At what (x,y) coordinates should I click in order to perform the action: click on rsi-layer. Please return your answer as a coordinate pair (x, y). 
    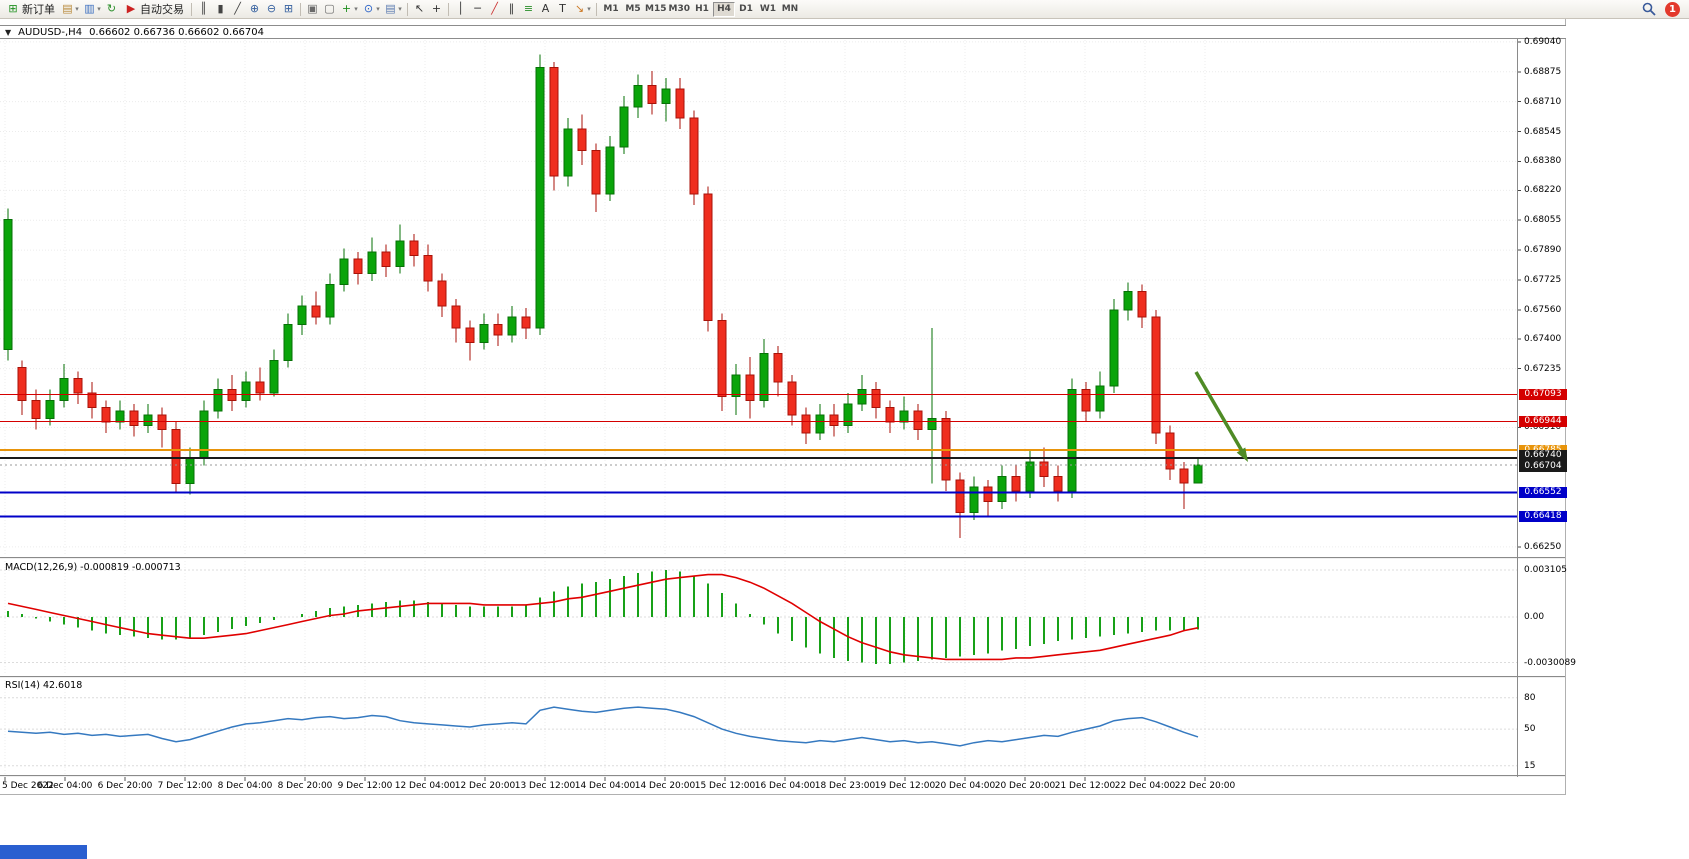
    Looking at the image, I should click on (603, 726).